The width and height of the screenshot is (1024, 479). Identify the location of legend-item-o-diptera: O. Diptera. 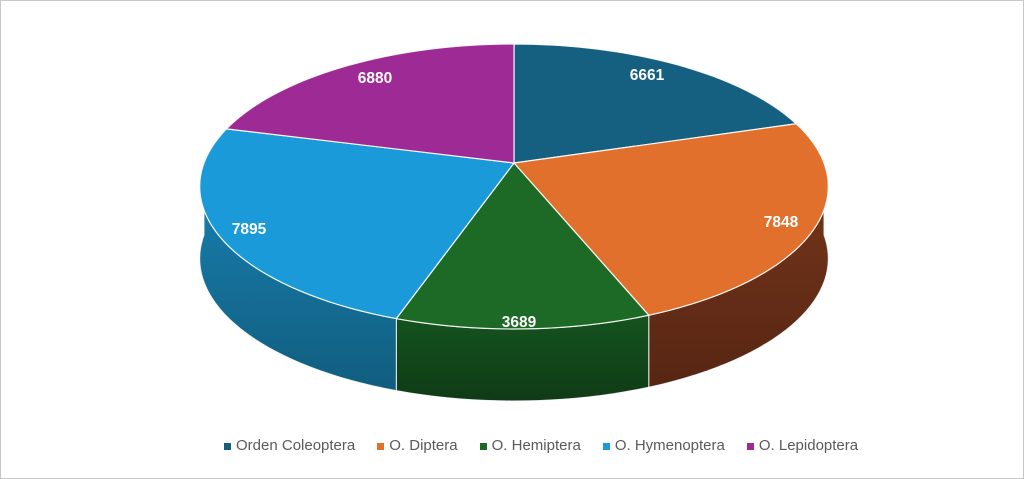
(417, 446).